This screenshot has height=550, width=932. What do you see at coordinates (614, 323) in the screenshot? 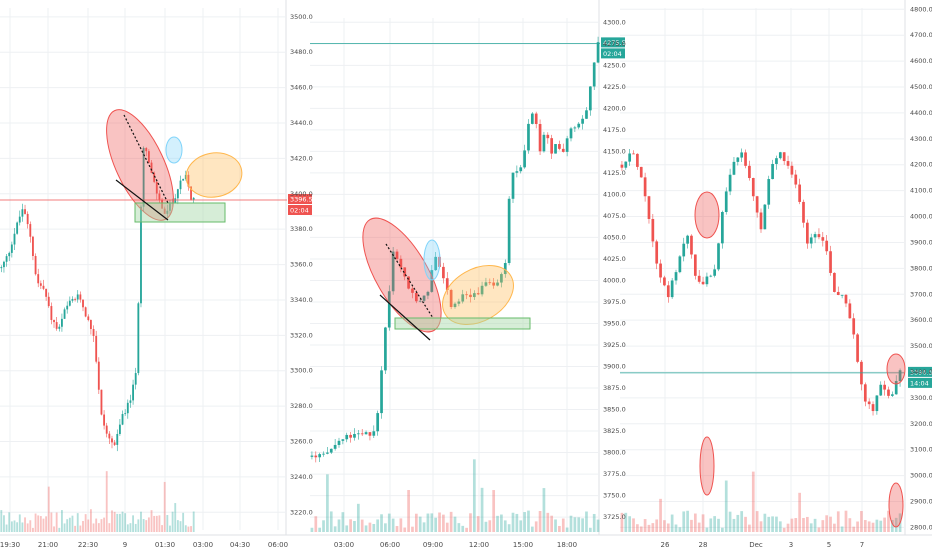
I see `y-tick-label: 3950.0` at bounding box center [614, 323].